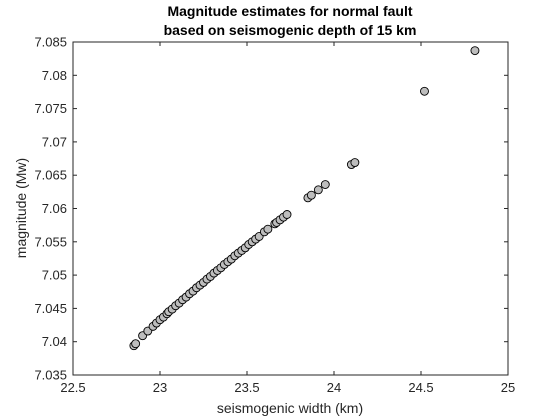 The width and height of the screenshot is (560, 420). I want to click on y-tick-label: 7.08, so click(54, 75).